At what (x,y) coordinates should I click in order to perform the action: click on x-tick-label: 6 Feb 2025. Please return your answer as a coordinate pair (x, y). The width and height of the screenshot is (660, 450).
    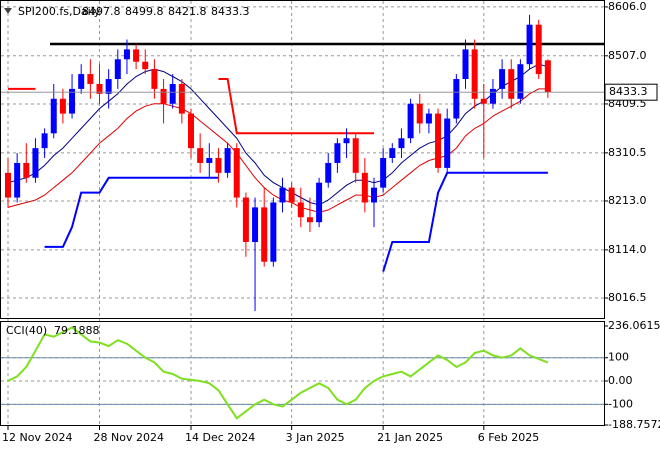
    Looking at the image, I should click on (508, 437).